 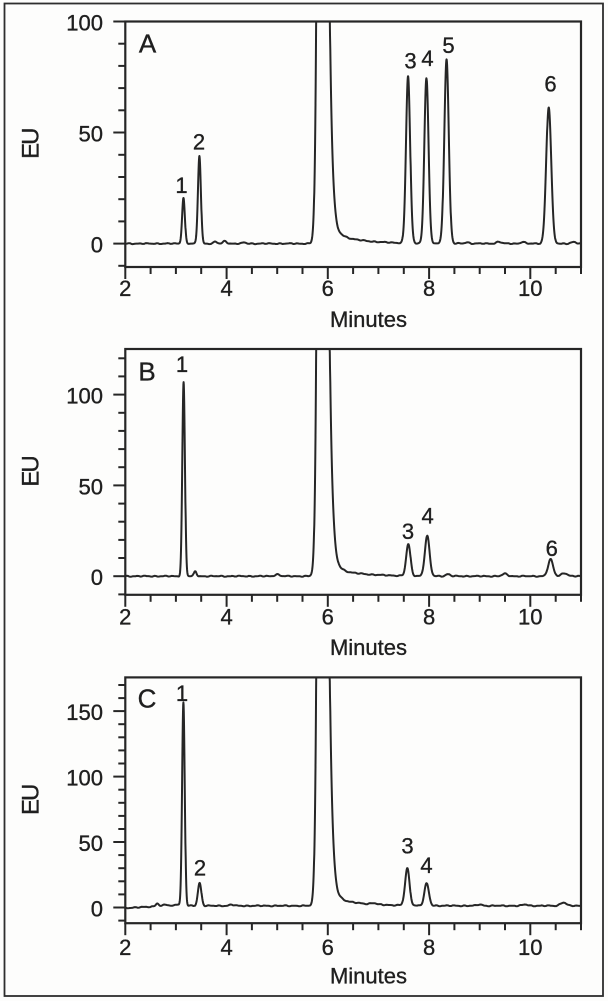 What do you see at coordinates (148, 44) in the screenshot?
I see `svg-text: A` at bounding box center [148, 44].